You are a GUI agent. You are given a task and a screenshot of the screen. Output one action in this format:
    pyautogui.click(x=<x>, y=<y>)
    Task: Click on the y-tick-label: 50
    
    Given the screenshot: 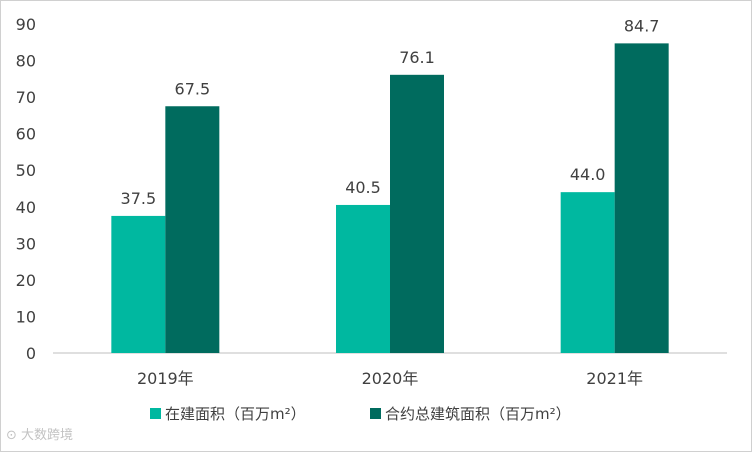 What is the action you would take?
    pyautogui.click(x=26, y=170)
    